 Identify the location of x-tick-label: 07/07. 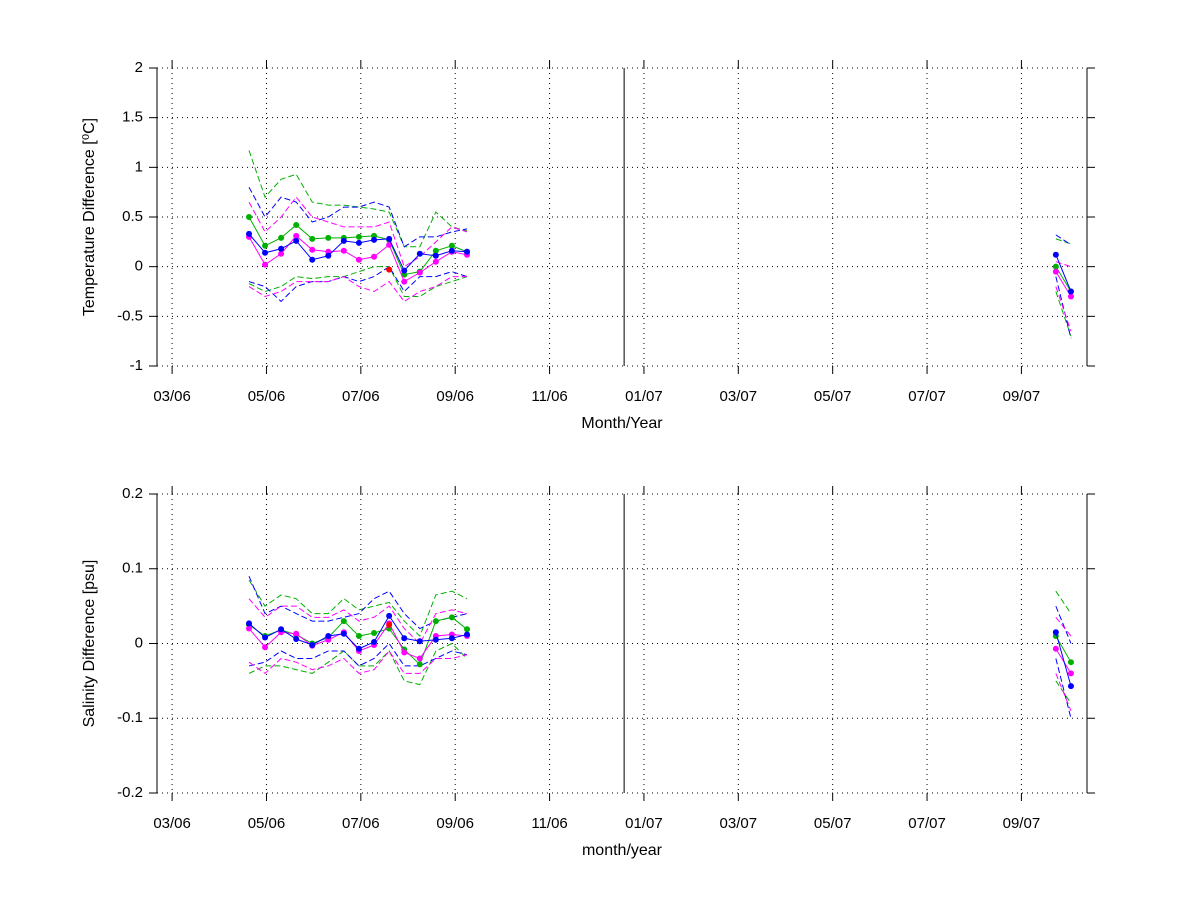
(927, 396).